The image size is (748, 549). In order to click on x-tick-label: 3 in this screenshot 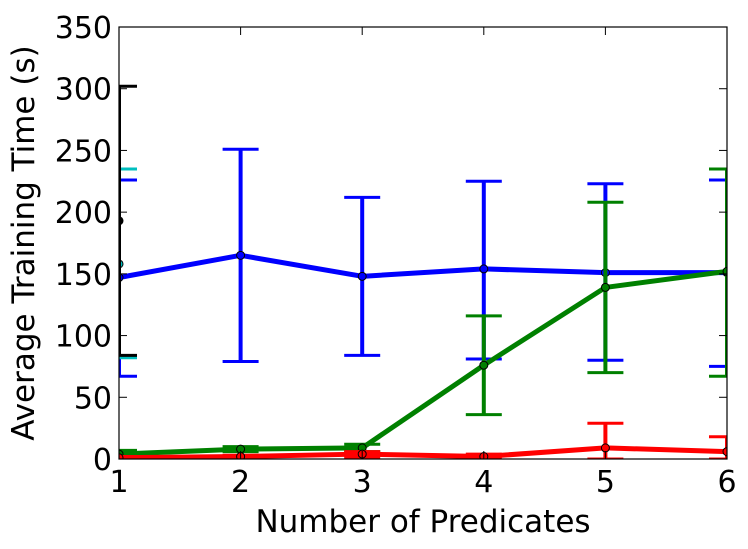, I will do `click(362, 482)`.